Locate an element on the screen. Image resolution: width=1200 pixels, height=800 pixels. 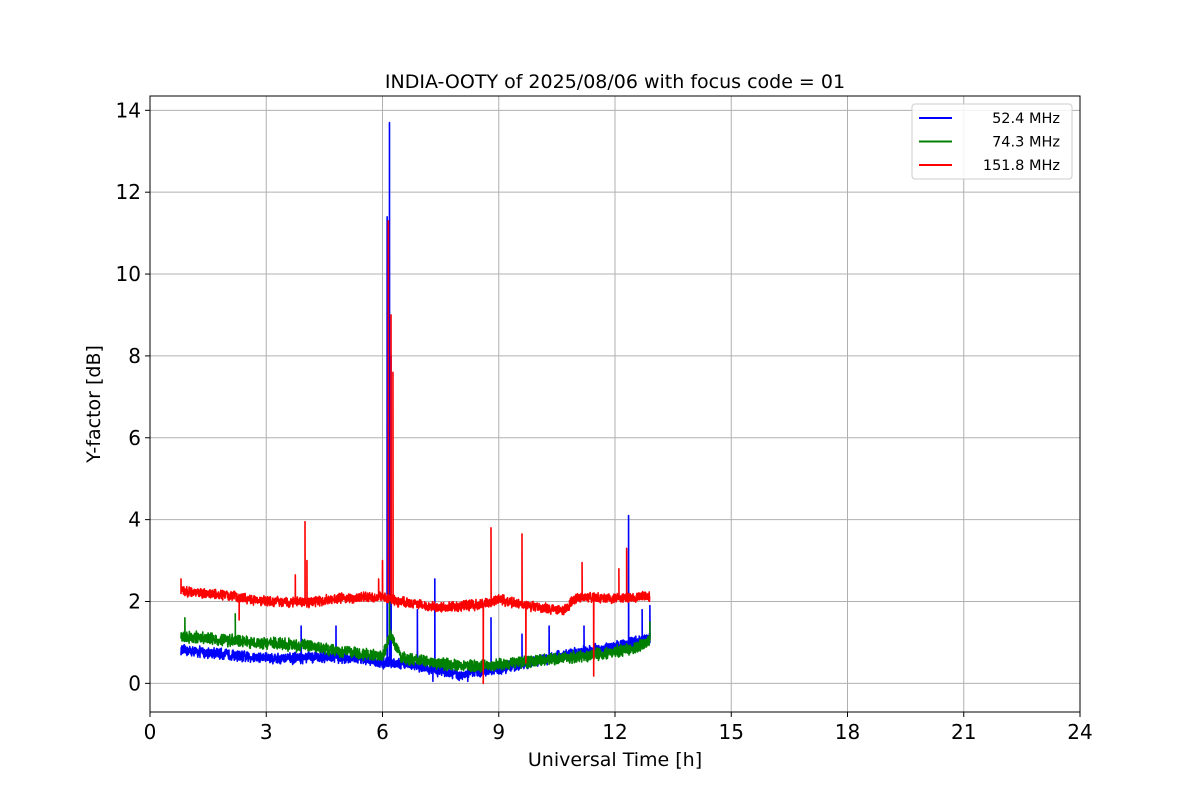
y-tick-label: 4 is located at coordinates (134, 520).